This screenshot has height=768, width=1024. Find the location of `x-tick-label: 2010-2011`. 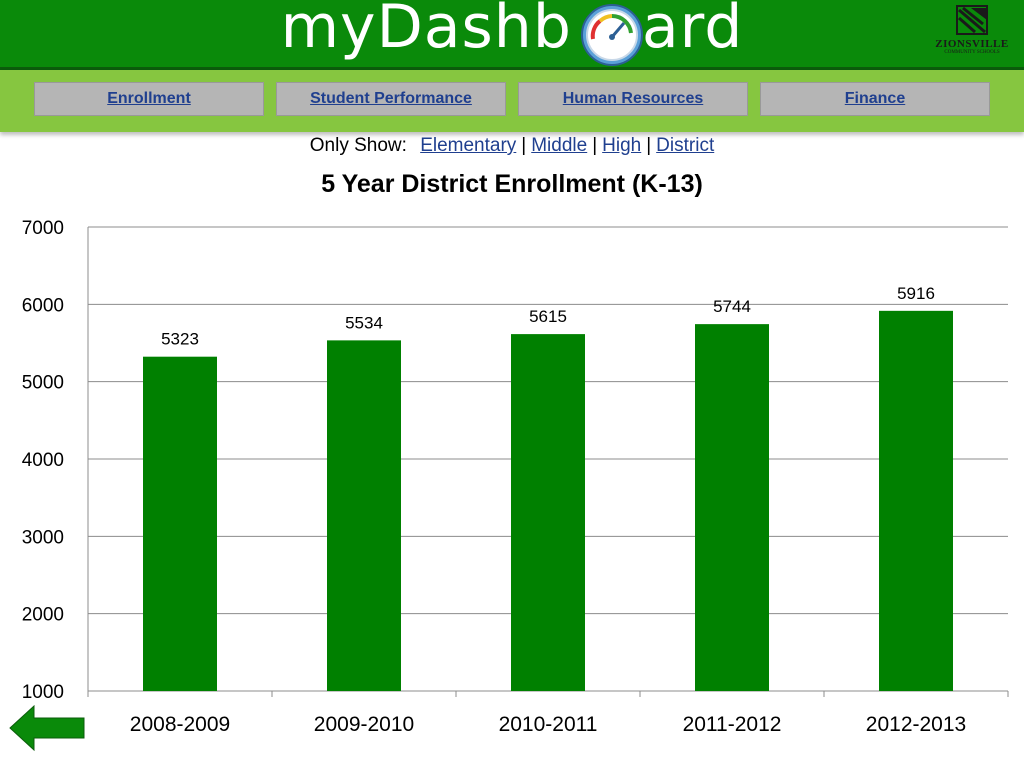

x-tick-label: 2010-2011 is located at coordinates (548, 724).